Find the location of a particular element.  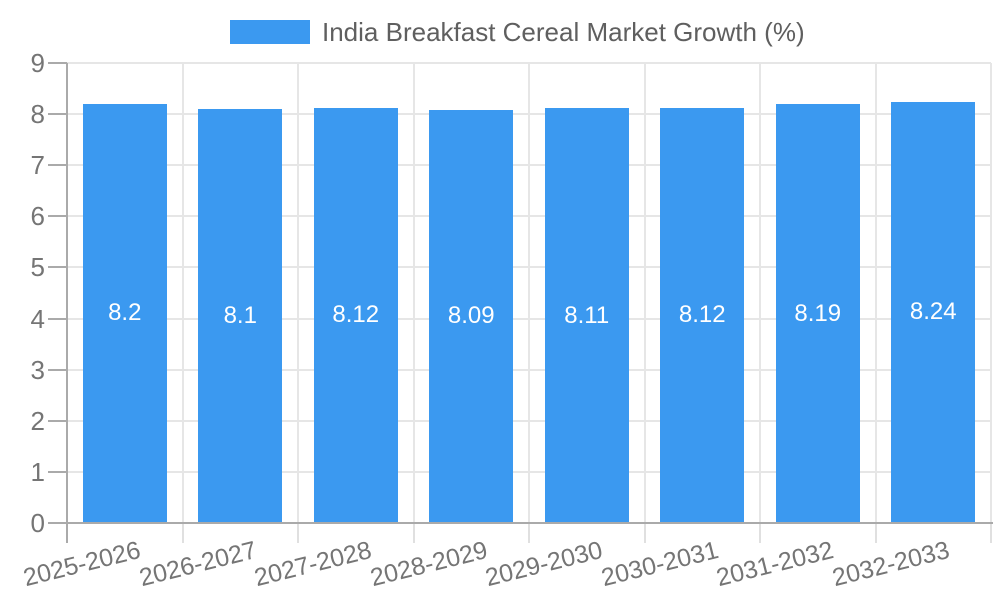

bar-value-label: 8.2 is located at coordinates (125, 313).